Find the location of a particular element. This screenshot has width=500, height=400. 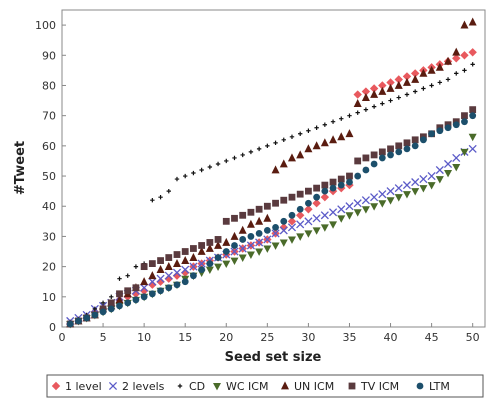

legend-label-ltm: LTM is located at coordinates (439, 386).